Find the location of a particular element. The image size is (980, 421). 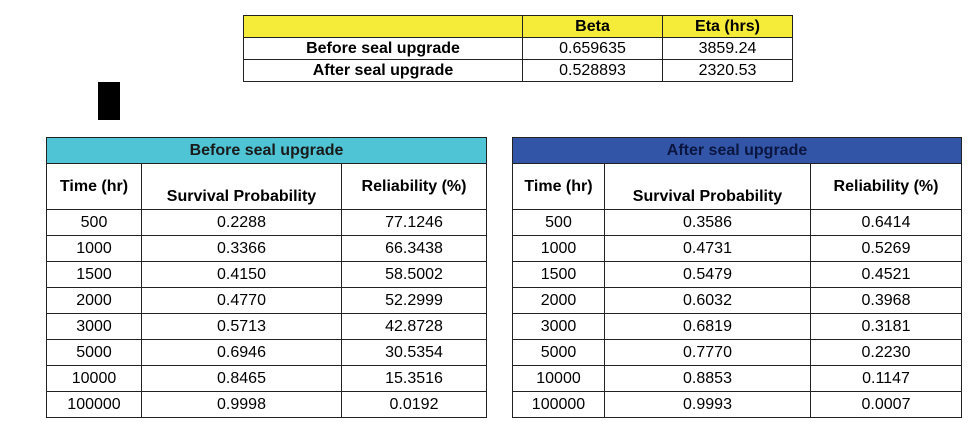

table-row: 10000 0.8465 15.3516 is located at coordinates (266, 378).